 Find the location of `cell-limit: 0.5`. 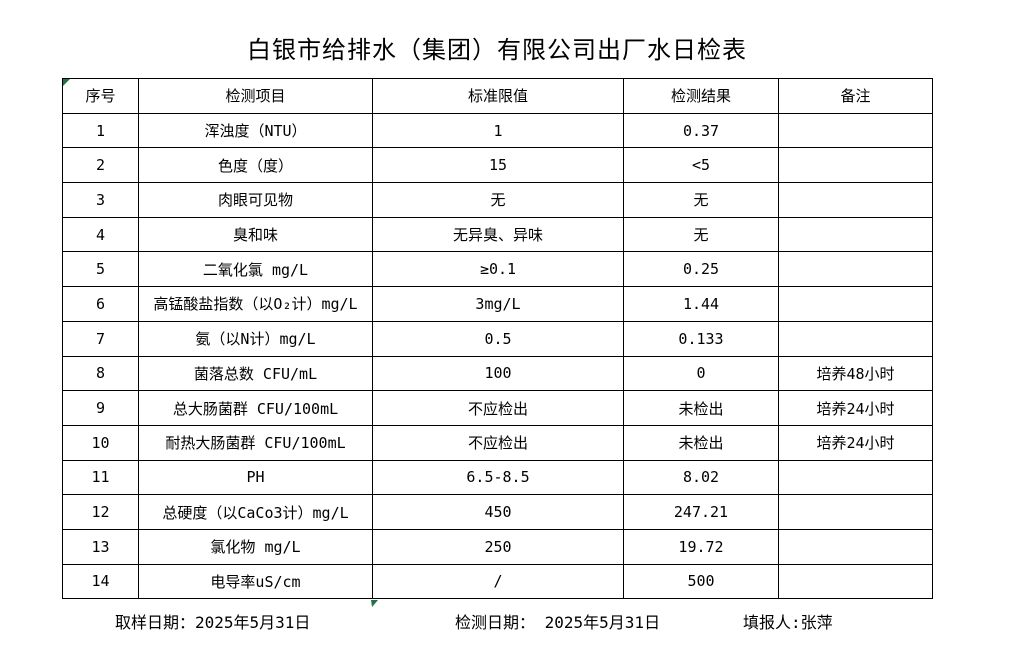

cell-limit: 0.5 is located at coordinates (498, 338).